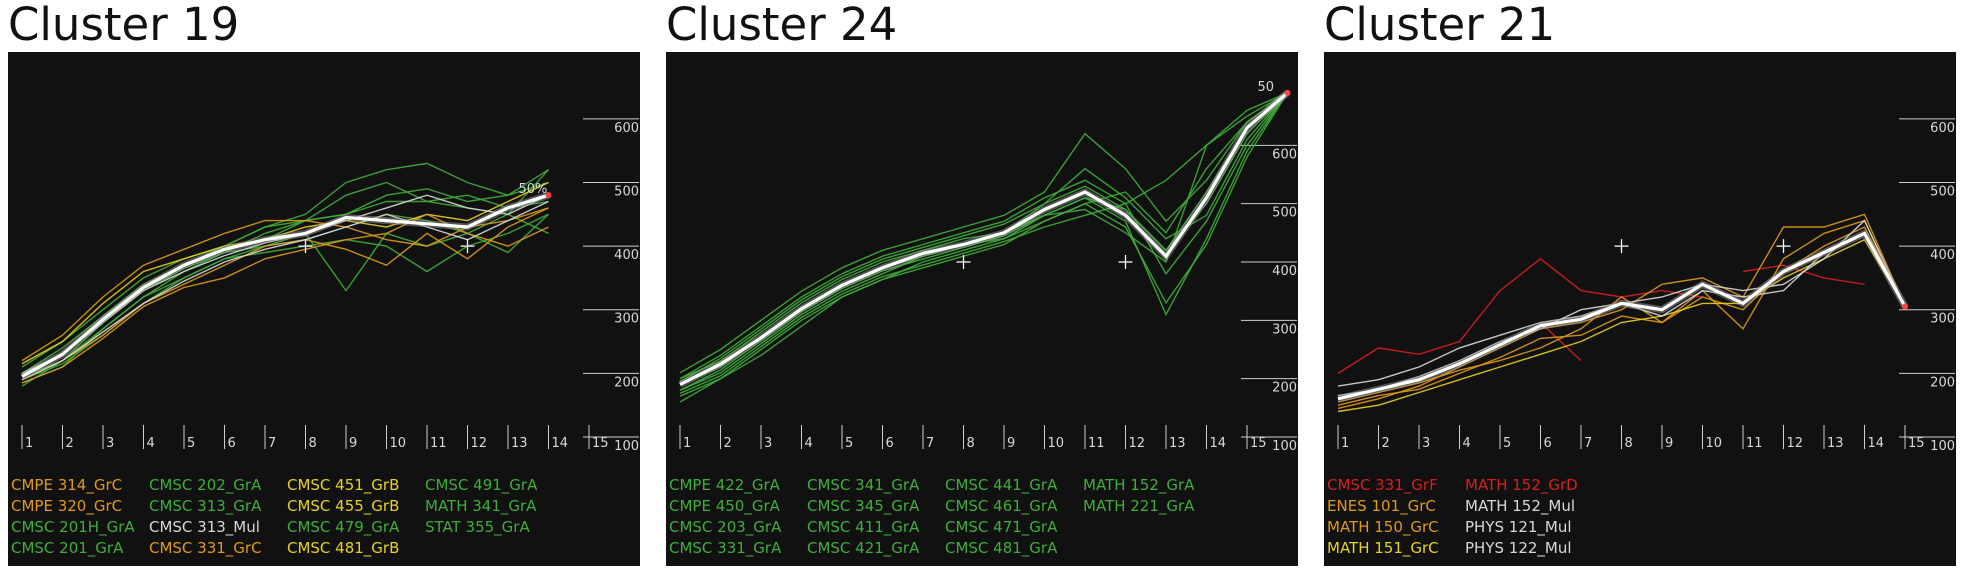 This screenshot has width=1965, height=573. Describe the element at coordinates (1521, 485) in the screenshot. I see `legend-entry: MATH 152_GrD` at that location.